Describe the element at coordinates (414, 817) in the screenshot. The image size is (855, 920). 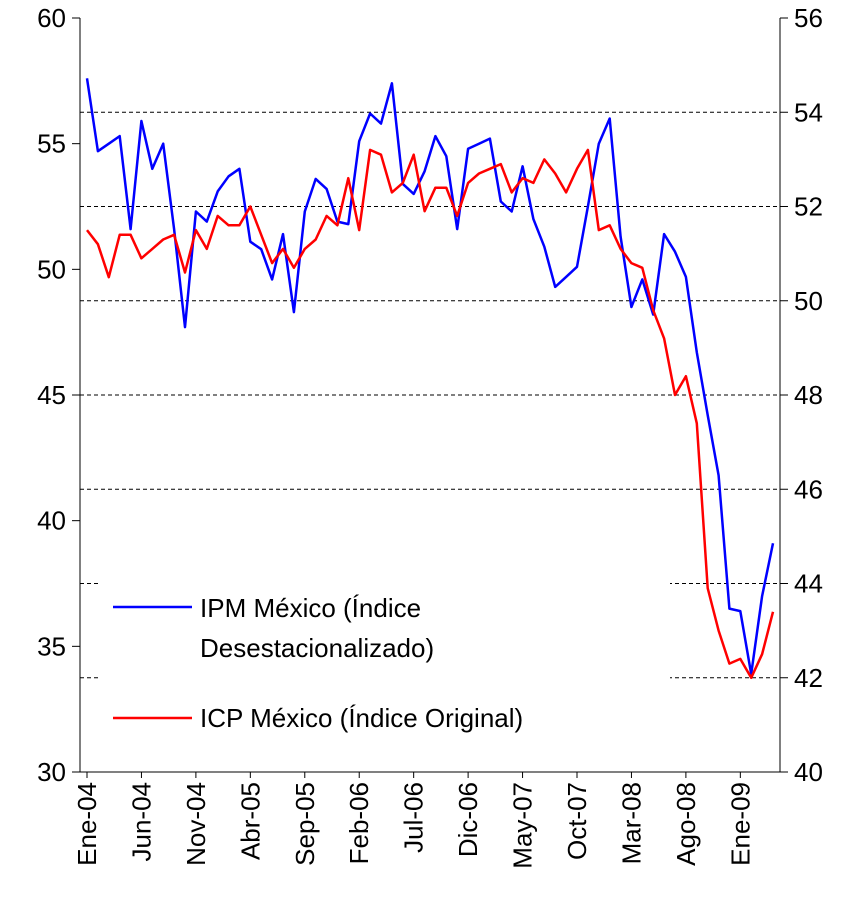
I see `x-tick-label: Jul-06` at that location.